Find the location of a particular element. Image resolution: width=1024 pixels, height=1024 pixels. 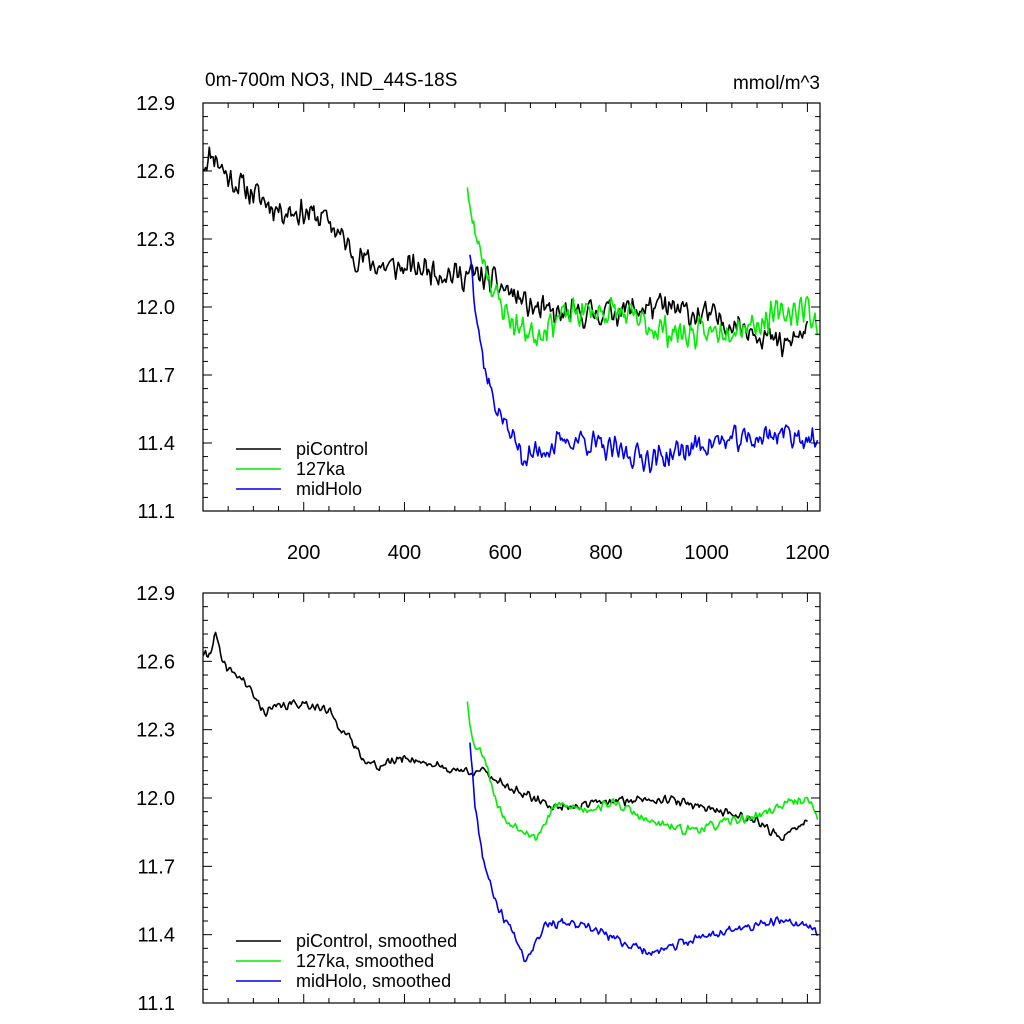

units-label: mmol/m^3 is located at coordinates (776, 83).